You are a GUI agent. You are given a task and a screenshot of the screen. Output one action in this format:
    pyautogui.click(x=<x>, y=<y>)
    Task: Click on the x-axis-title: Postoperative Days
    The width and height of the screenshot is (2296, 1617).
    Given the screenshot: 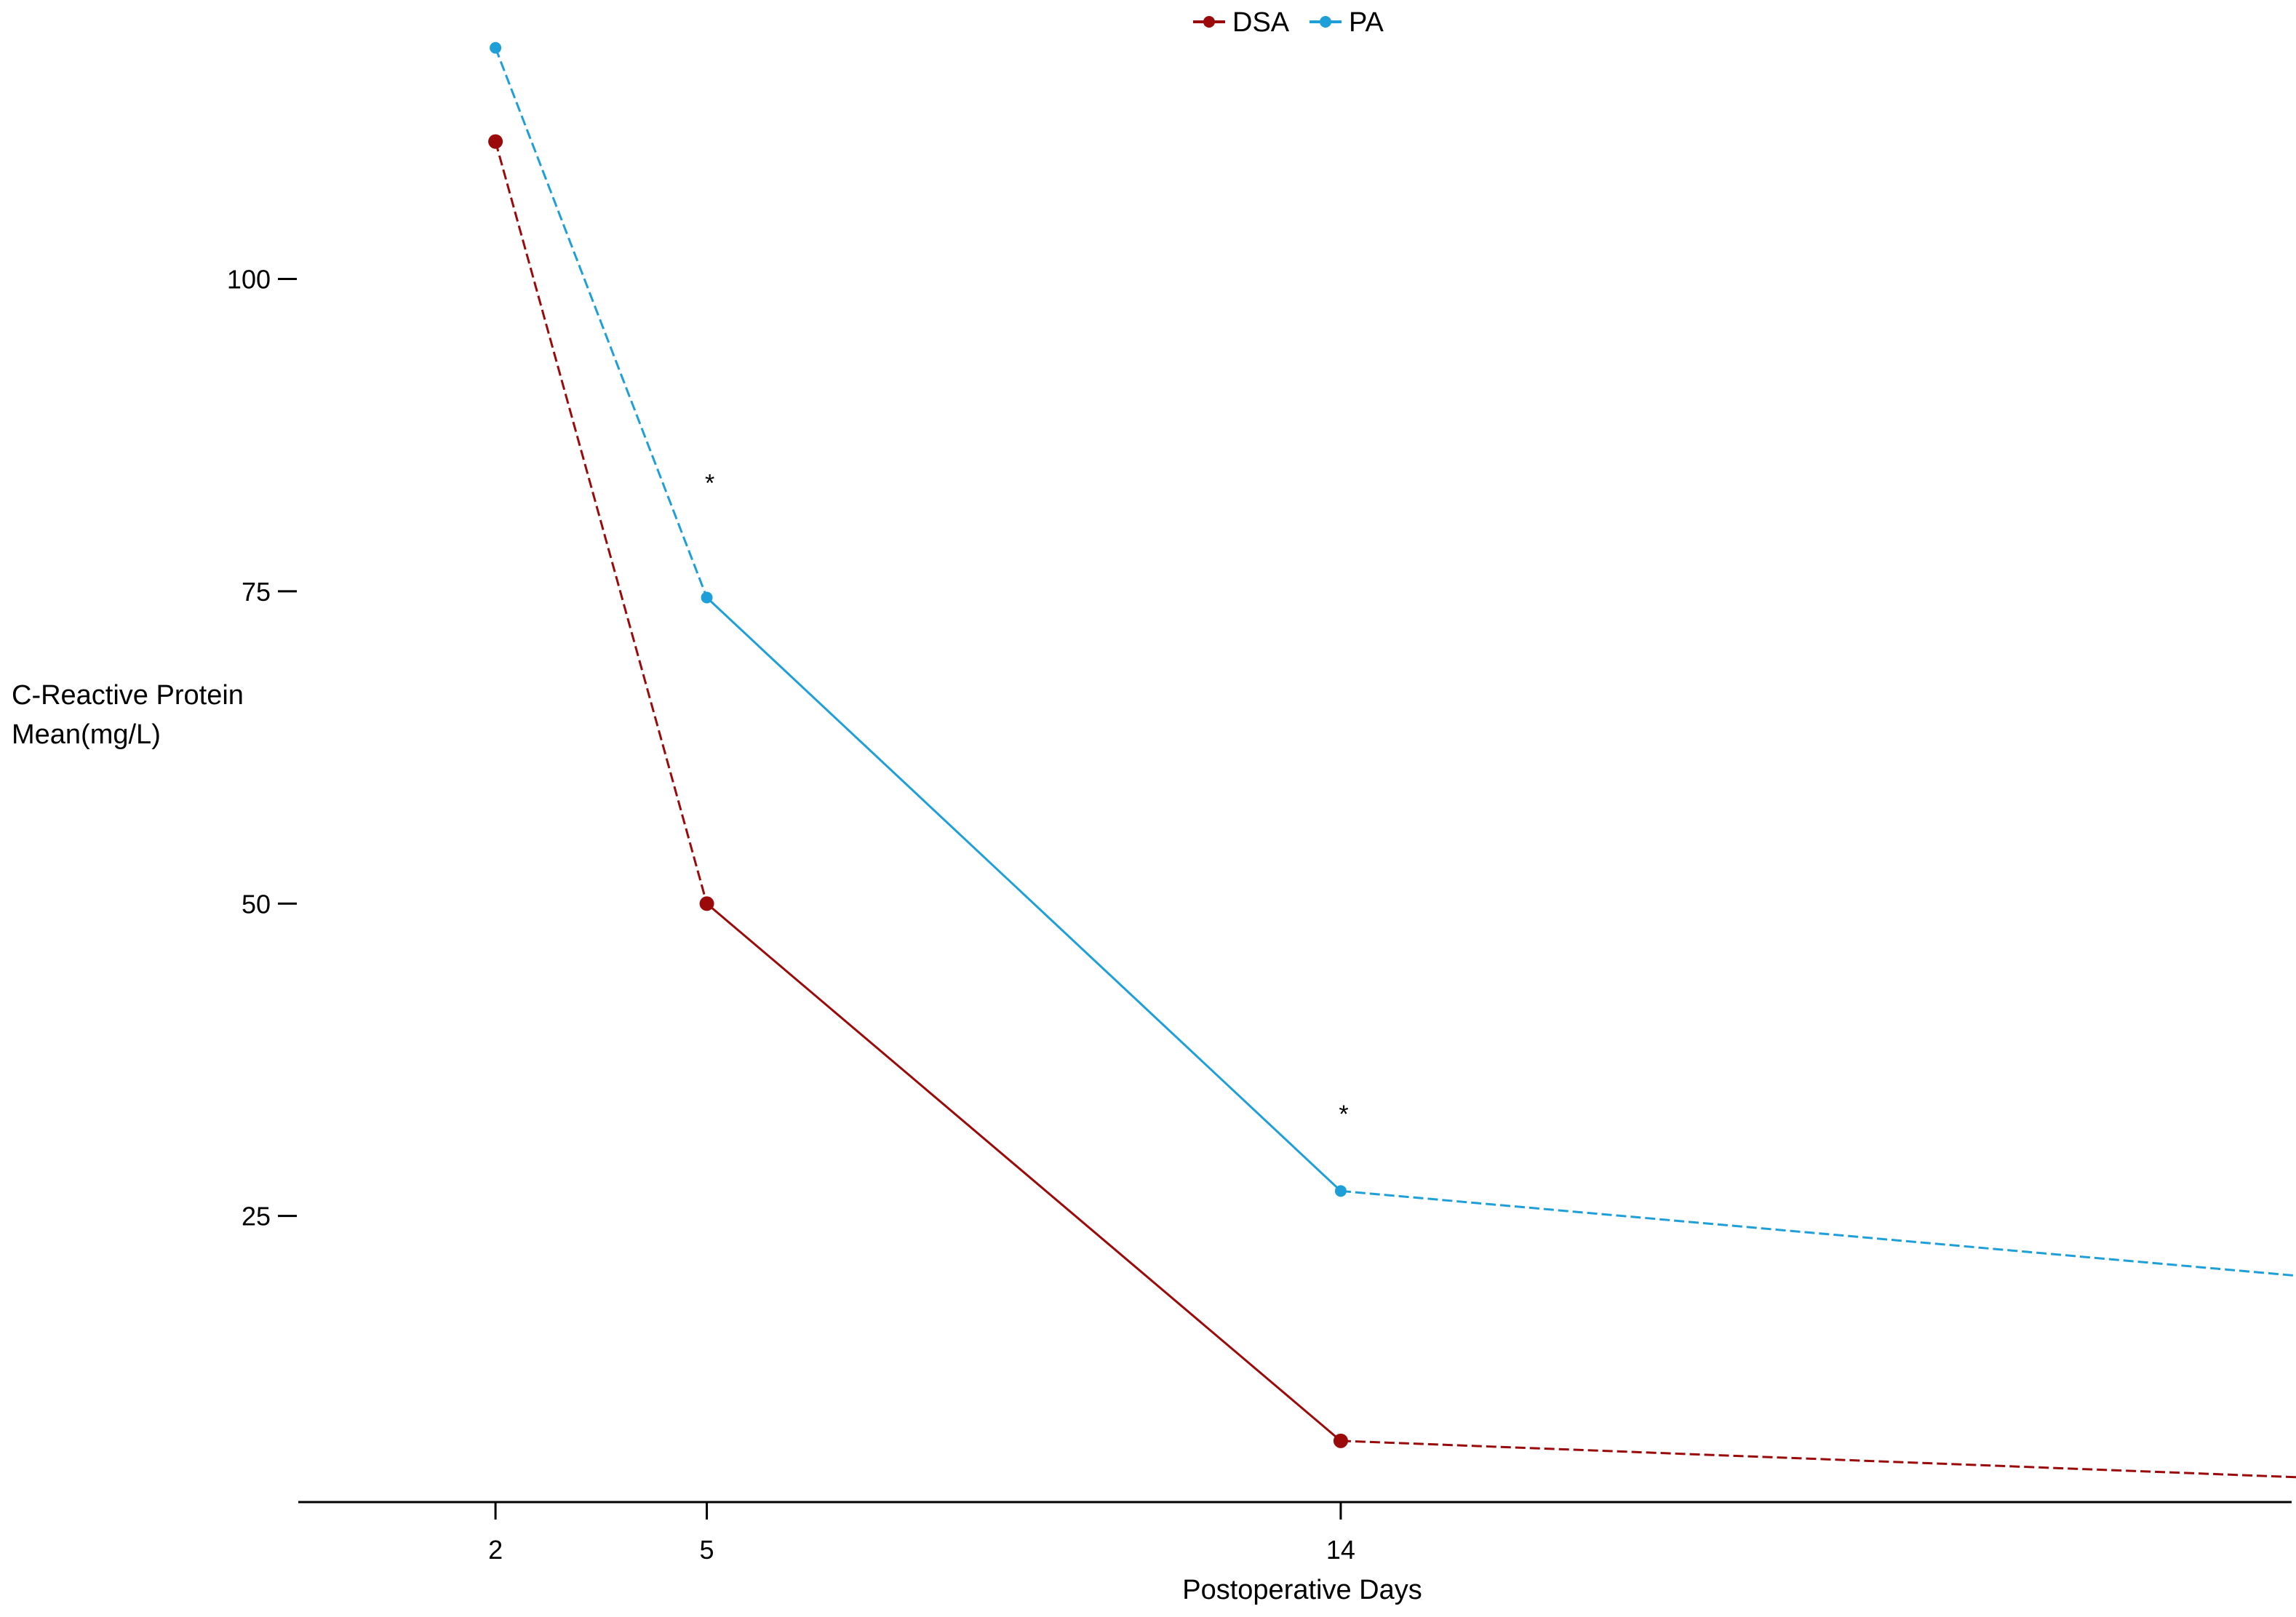 What is the action you would take?
    pyautogui.click(x=1302, y=1590)
    